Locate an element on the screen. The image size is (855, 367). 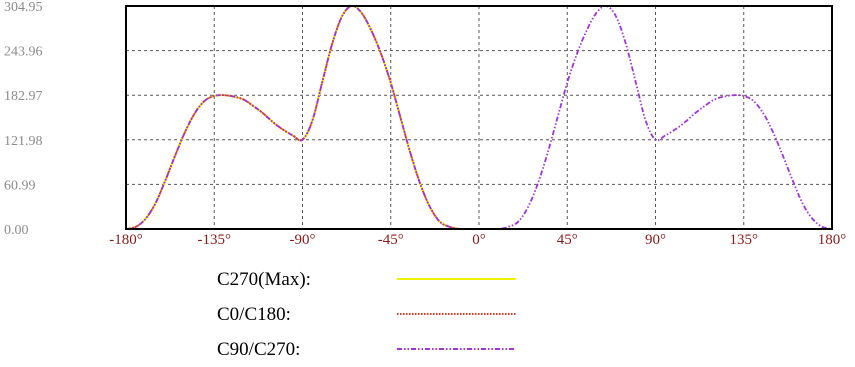
y-tick-label: 243.96 is located at coordinates (23, 52).